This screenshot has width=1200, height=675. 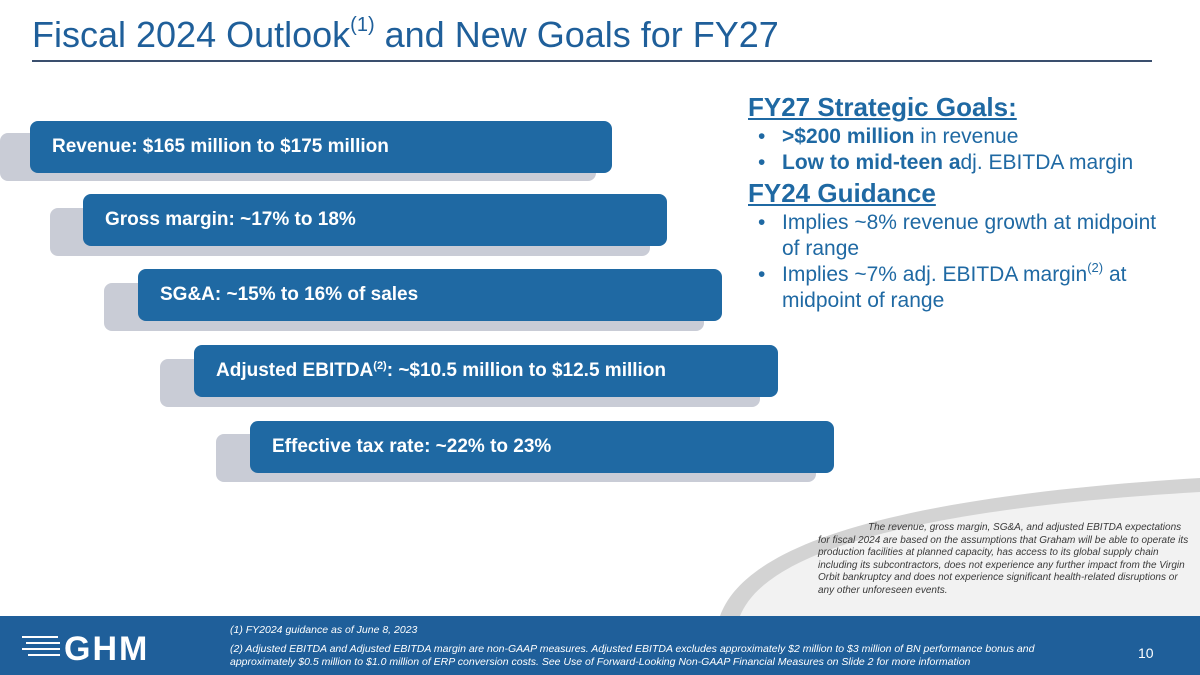 What do you see at coordinates (848, 136) in the screenshot?
I see `fy27-goal-revenue-bold: >$200 million` at bounding box center [848, 136].